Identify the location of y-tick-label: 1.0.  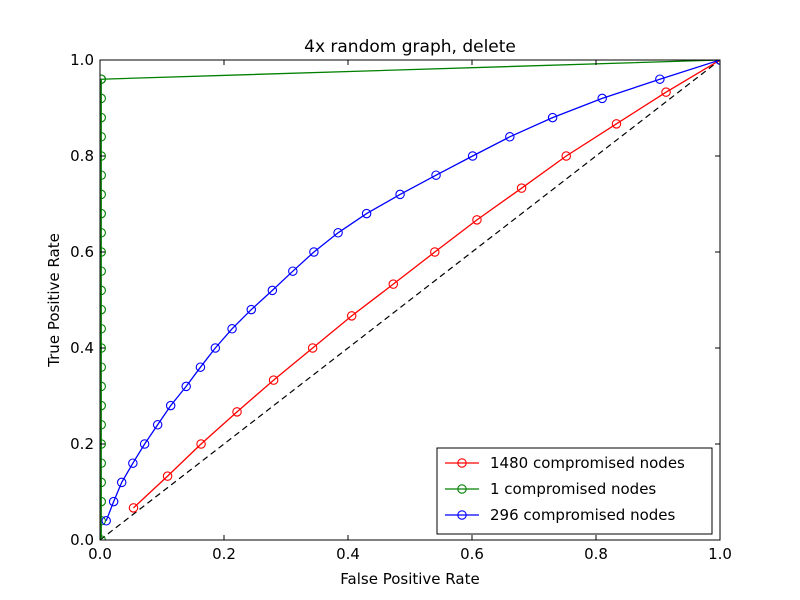
(82, 60).